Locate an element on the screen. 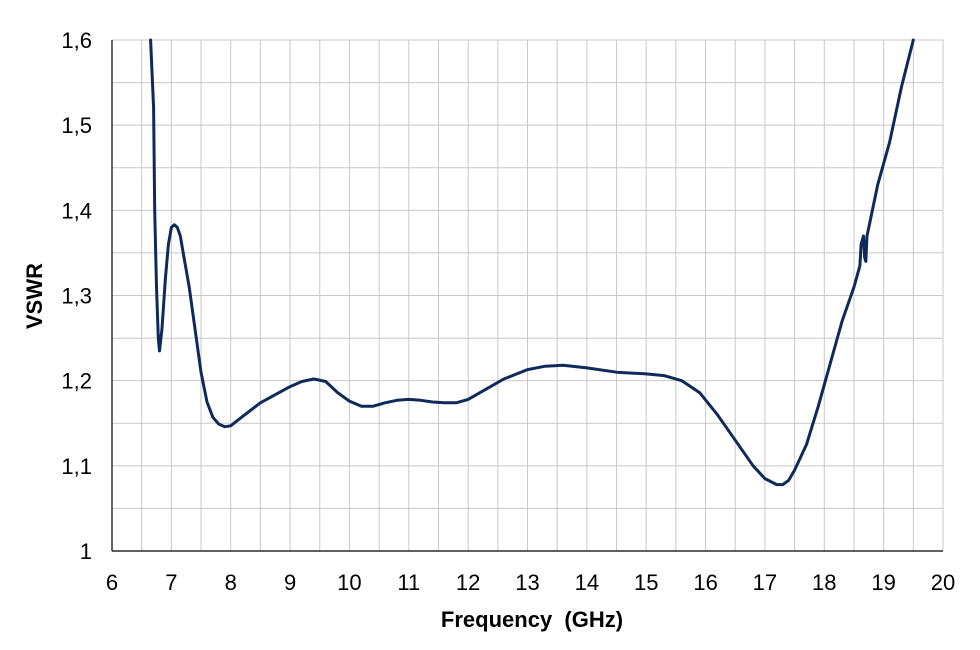 Image resolution: width=980 pixels, height=650 pixels. x-axis-title: Frequency (GHz) is located at coordinates (532, 619).